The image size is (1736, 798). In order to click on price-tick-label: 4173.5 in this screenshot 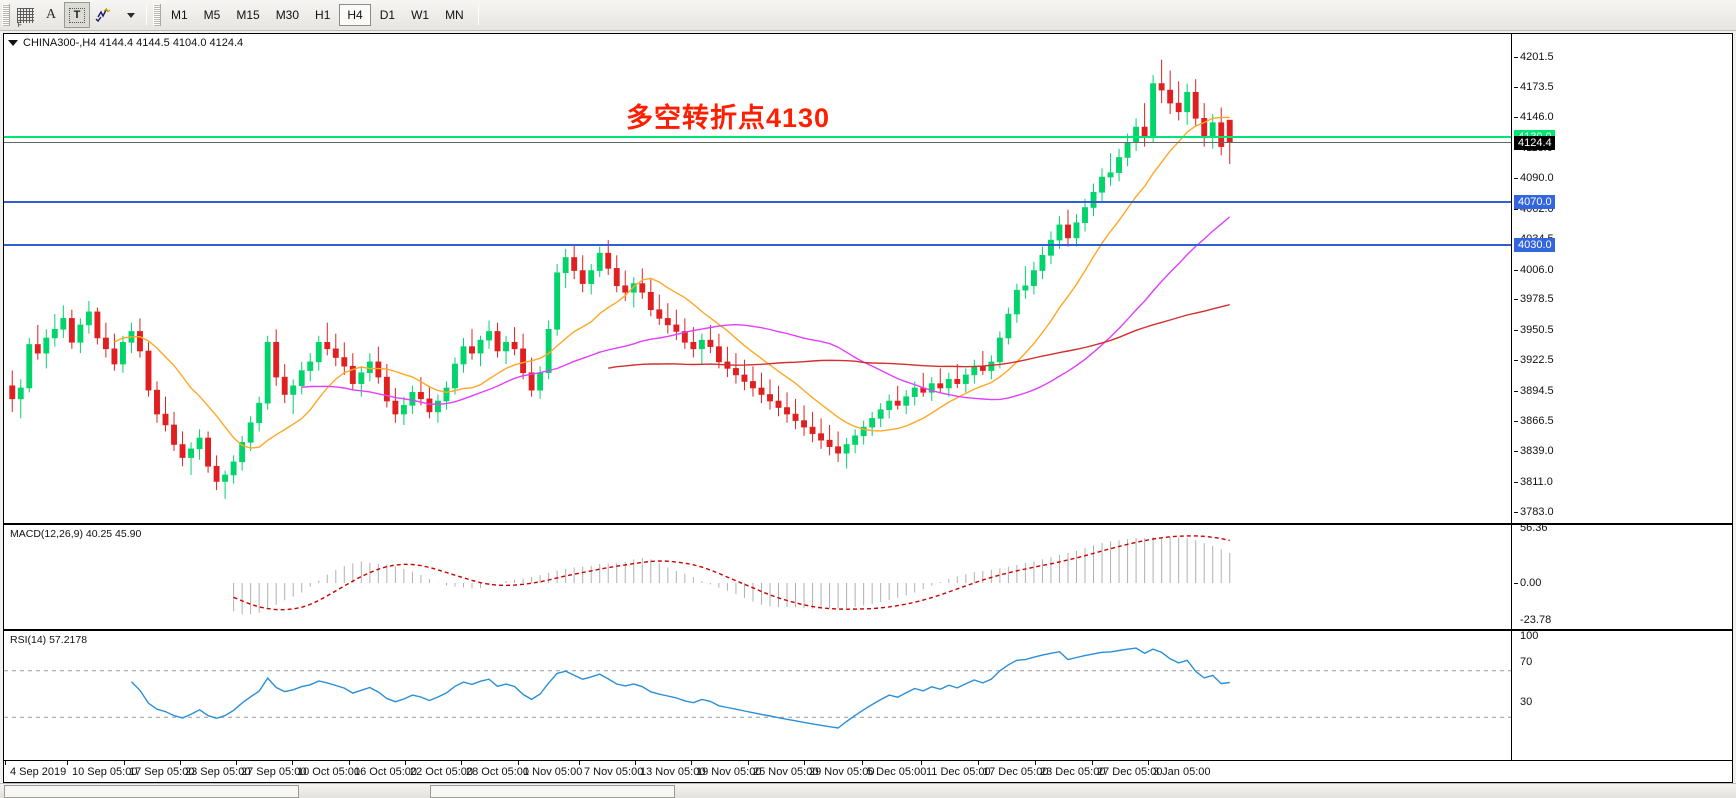, I will do `click(1534, 87)`.